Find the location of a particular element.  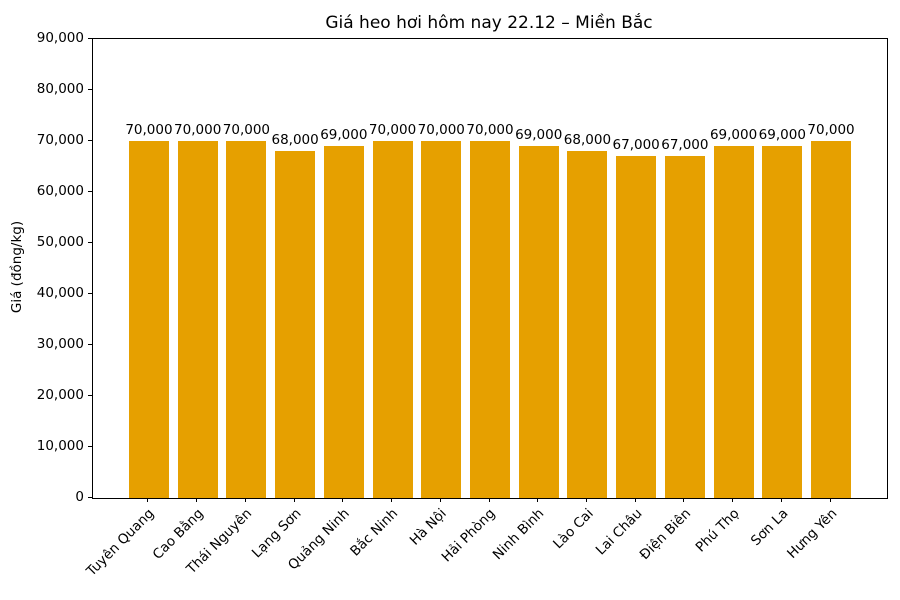

x-category-label: Ninh Bình is located at coordinates (519, 534).